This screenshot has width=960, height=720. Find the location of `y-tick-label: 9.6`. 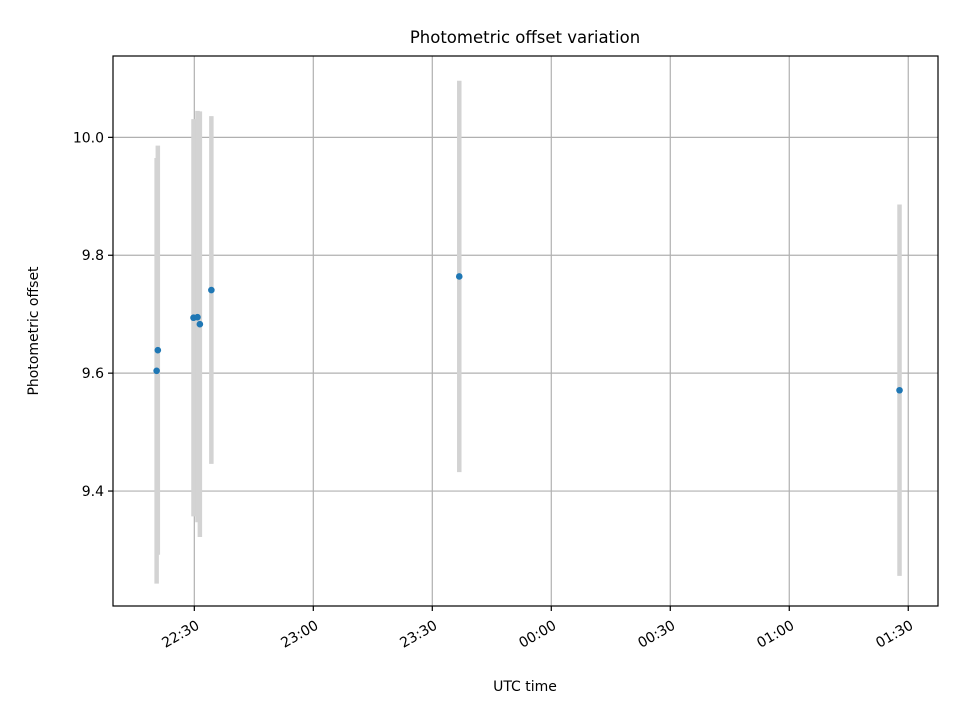

y-tick-label: 9.6 is located at coordinates (93, 374).